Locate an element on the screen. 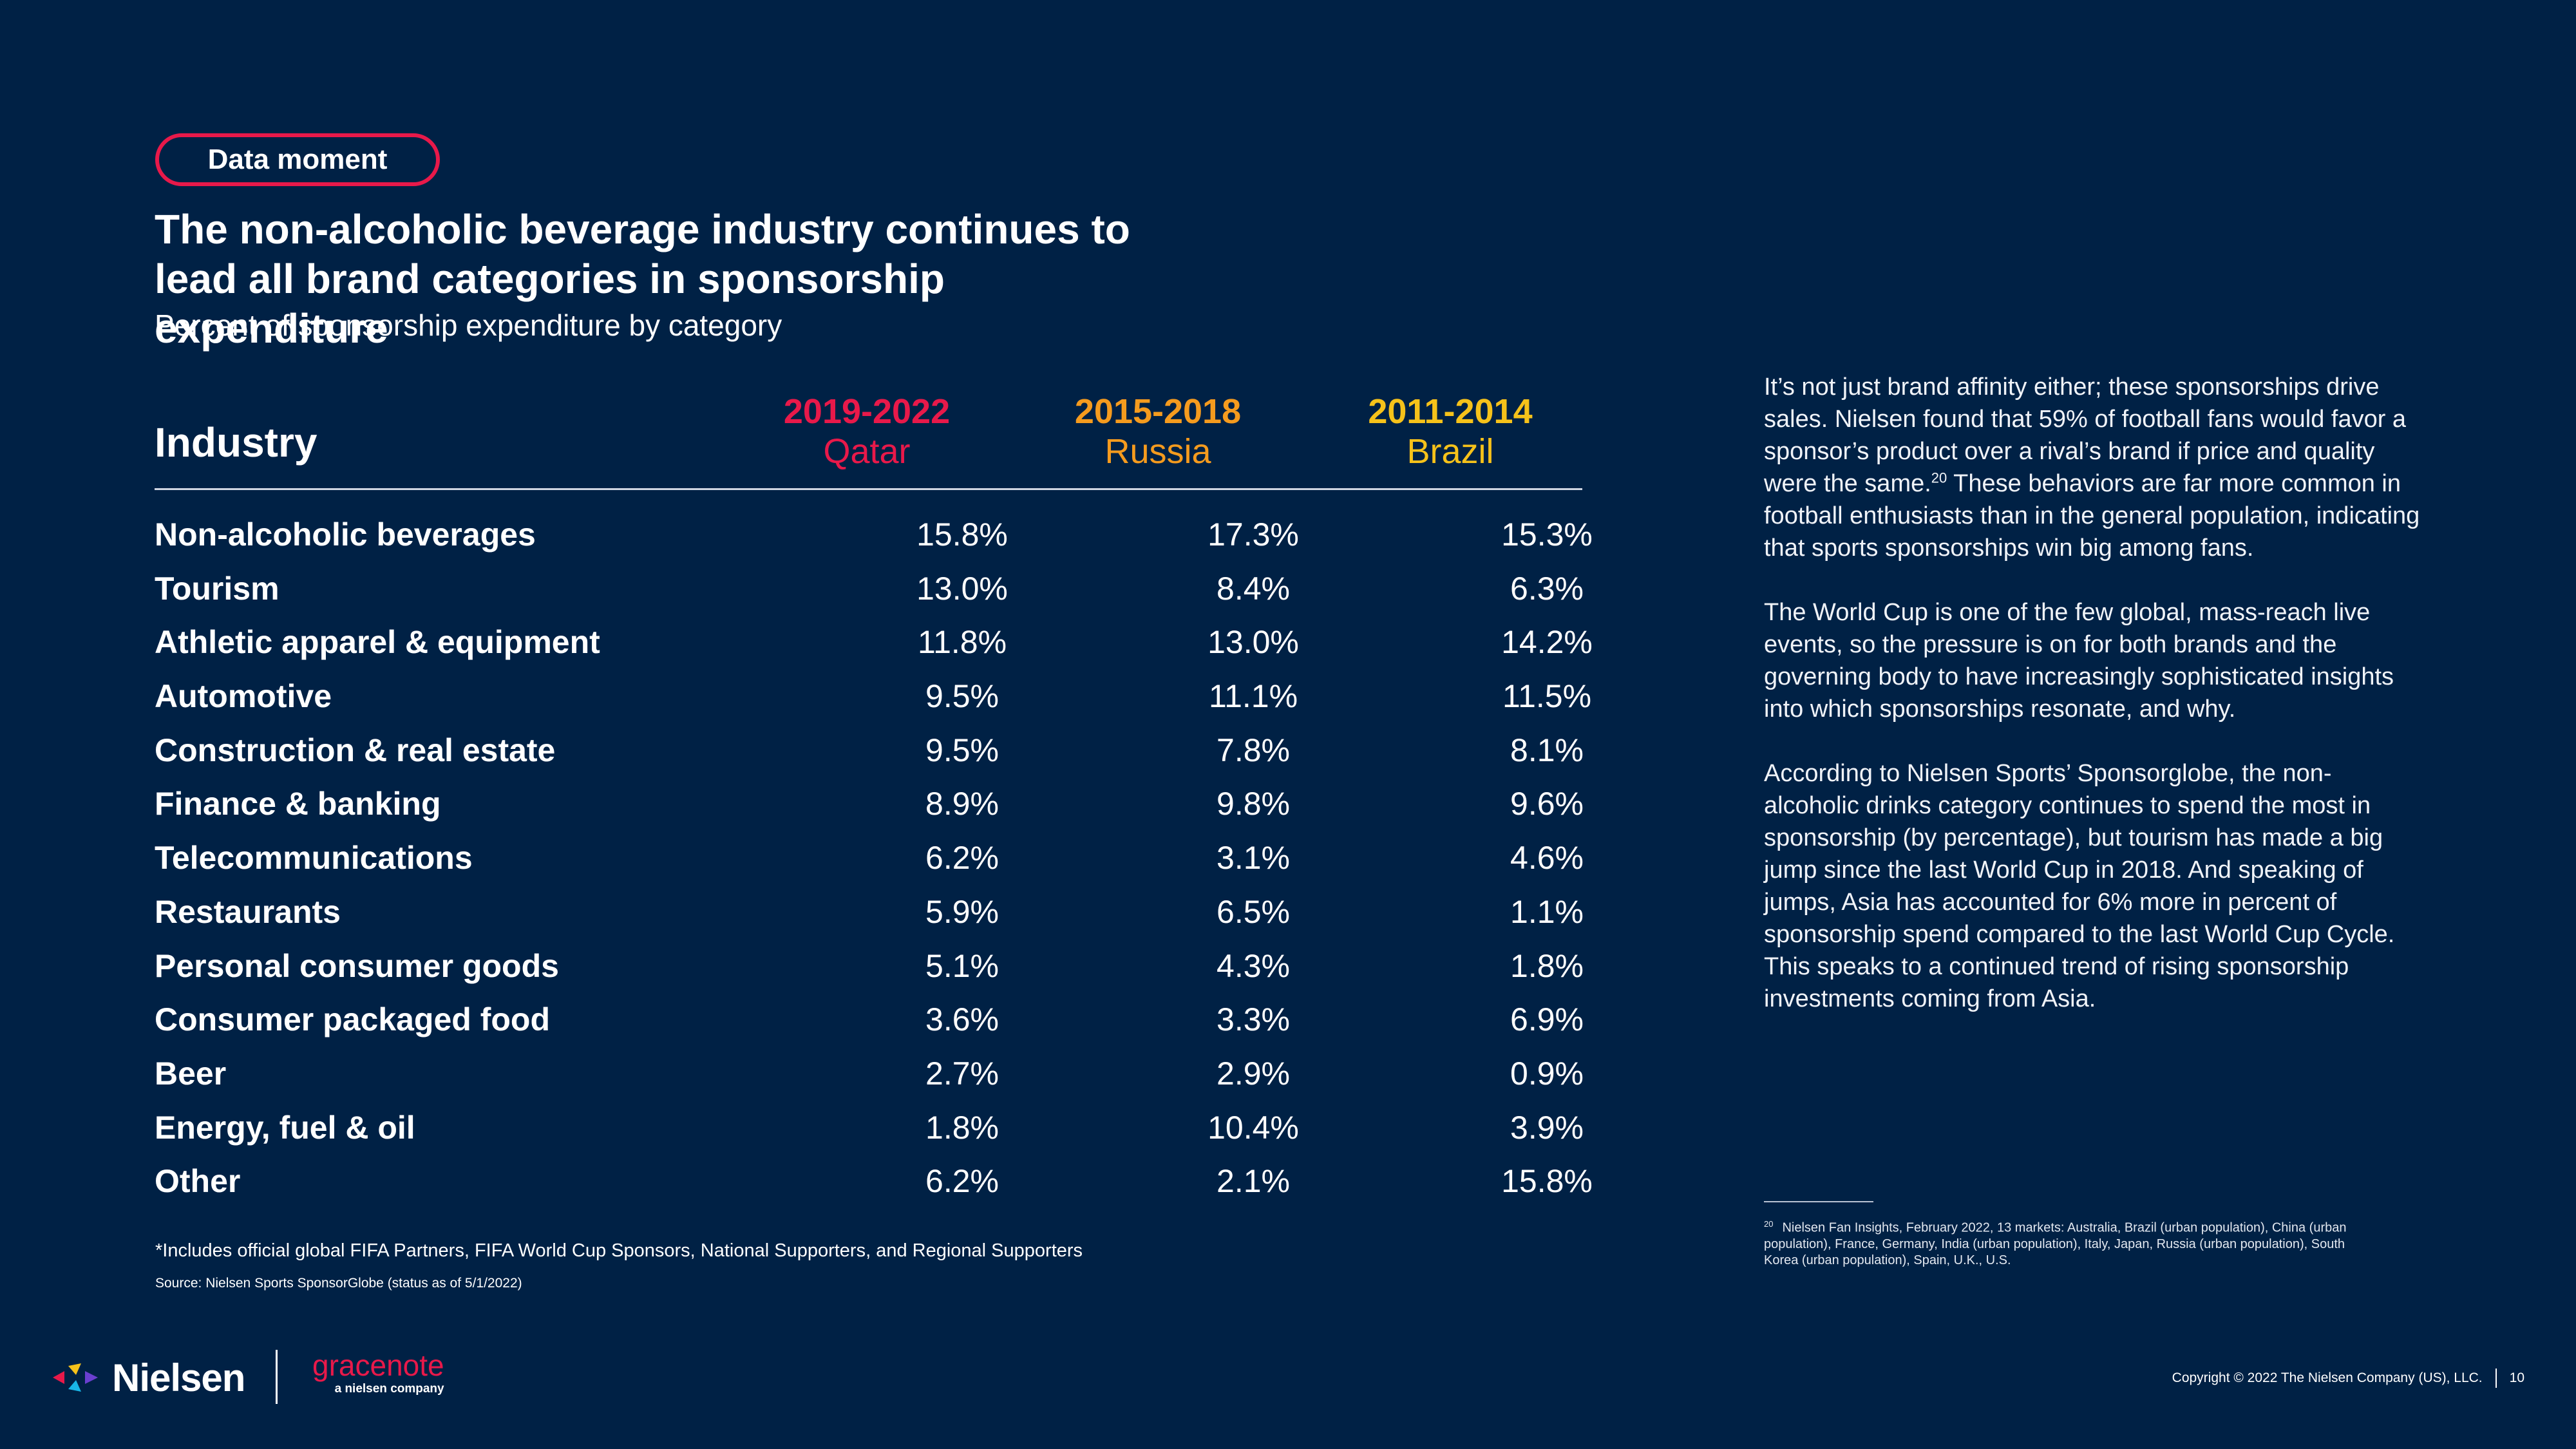 Image resolution: width=2576 pixels, height=1449 pixels. value-2011-2014: 15.8% is located at coordinates (1547, 1181).